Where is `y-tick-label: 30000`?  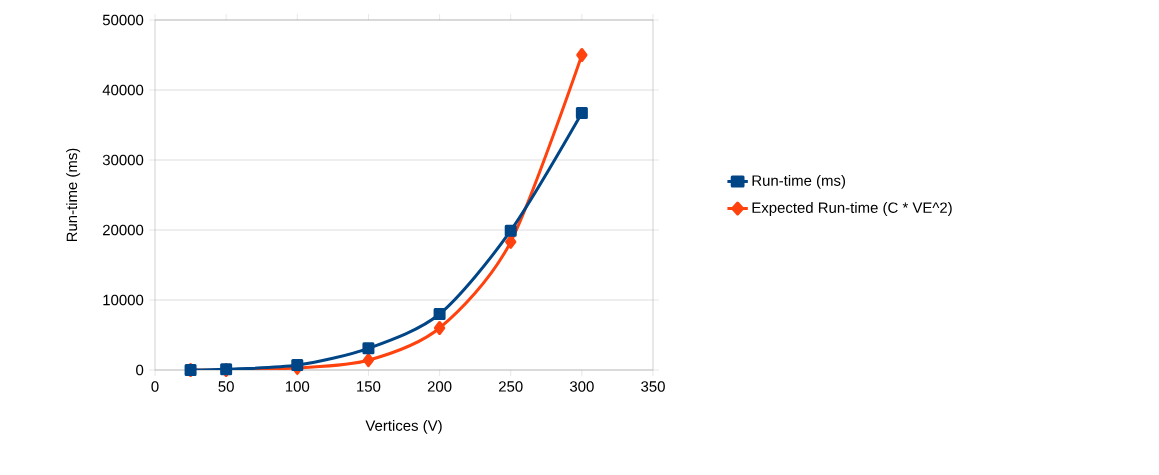
y-tick-label: 30000 is located at coordinates (123, 160).